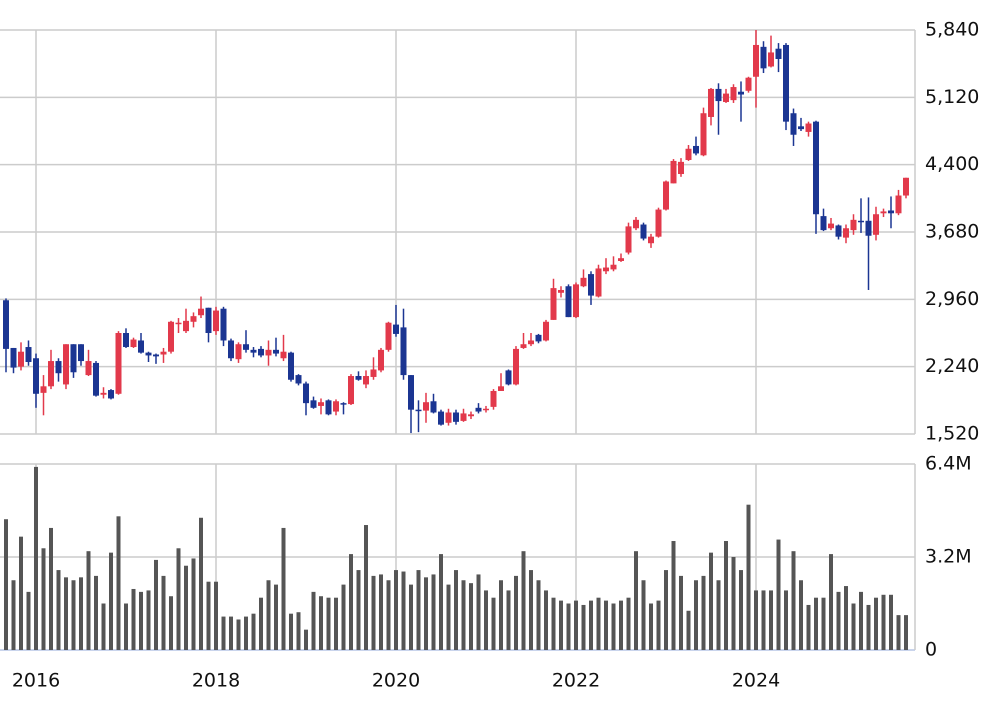 This screenshot has height=712, width=1002. Describe the element at coordinates (948, 464) in the screenshot. I see `y-tick-label: 6.4M` at that location.